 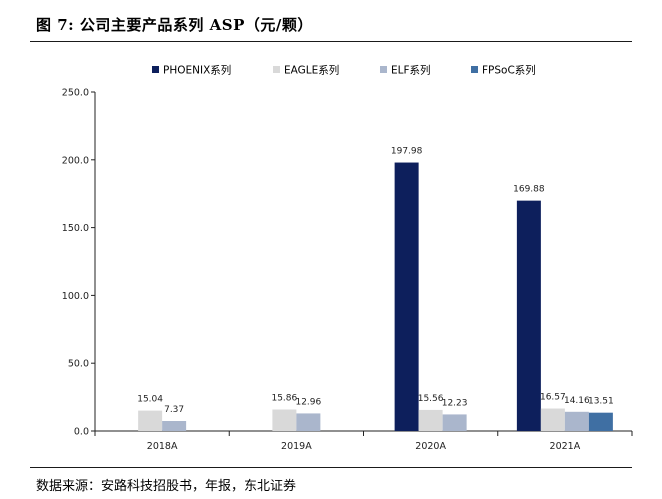 What do you see at coordinates (601, 402) in the screenshot?
I see `data-label: 13.51` at bounding box center [601, 402].